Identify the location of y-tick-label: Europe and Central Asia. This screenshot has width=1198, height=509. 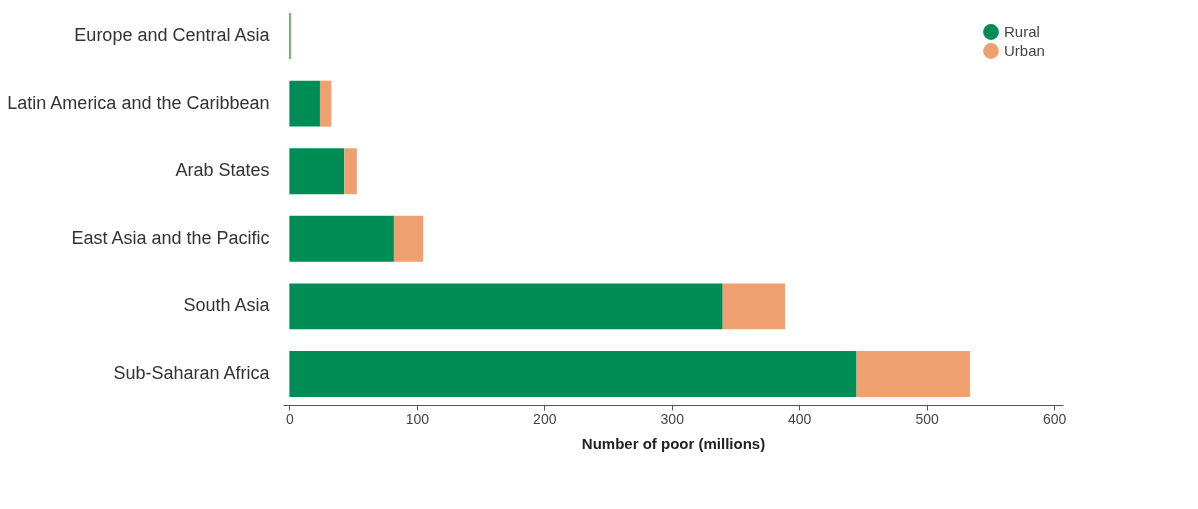
(172, 35).